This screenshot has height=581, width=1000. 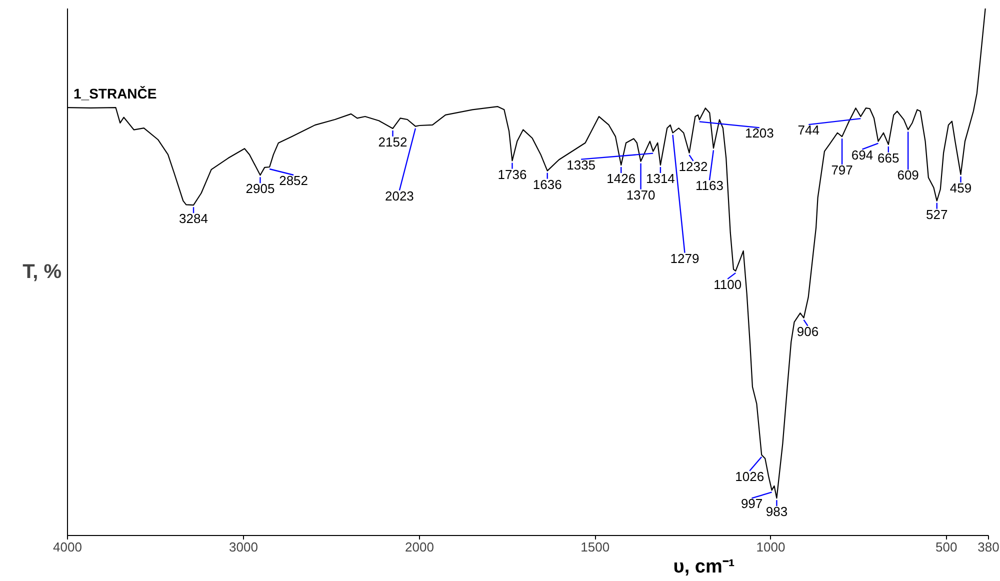 I want to click on annotation: 997, so click(x=751, y=504).